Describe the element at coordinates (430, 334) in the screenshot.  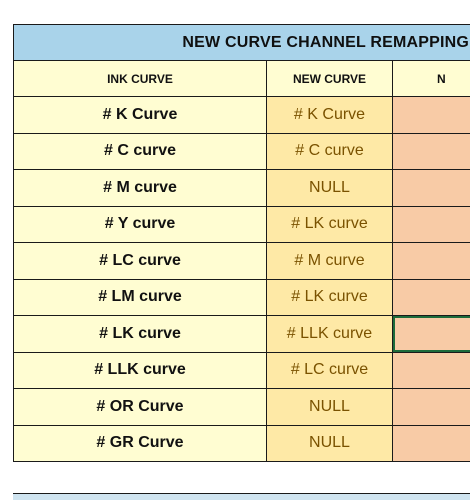
I see `selected-cell` at that location.